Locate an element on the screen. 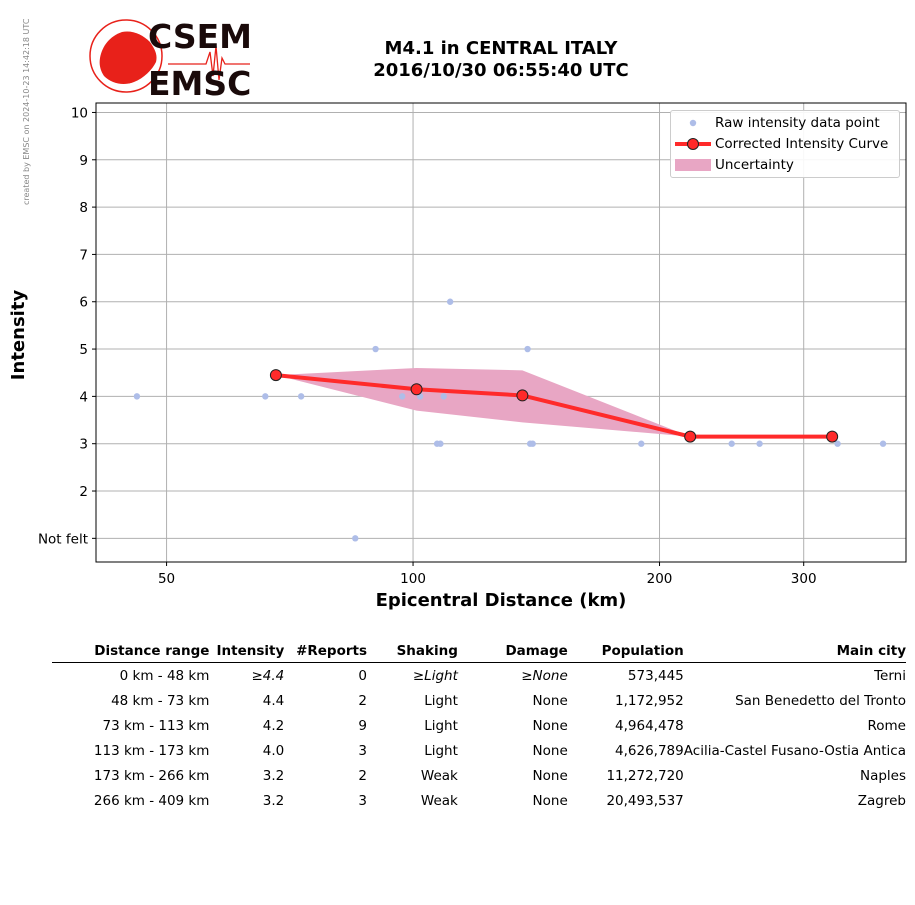  y-tick-label: 4 is located at coordinates (83, 397).